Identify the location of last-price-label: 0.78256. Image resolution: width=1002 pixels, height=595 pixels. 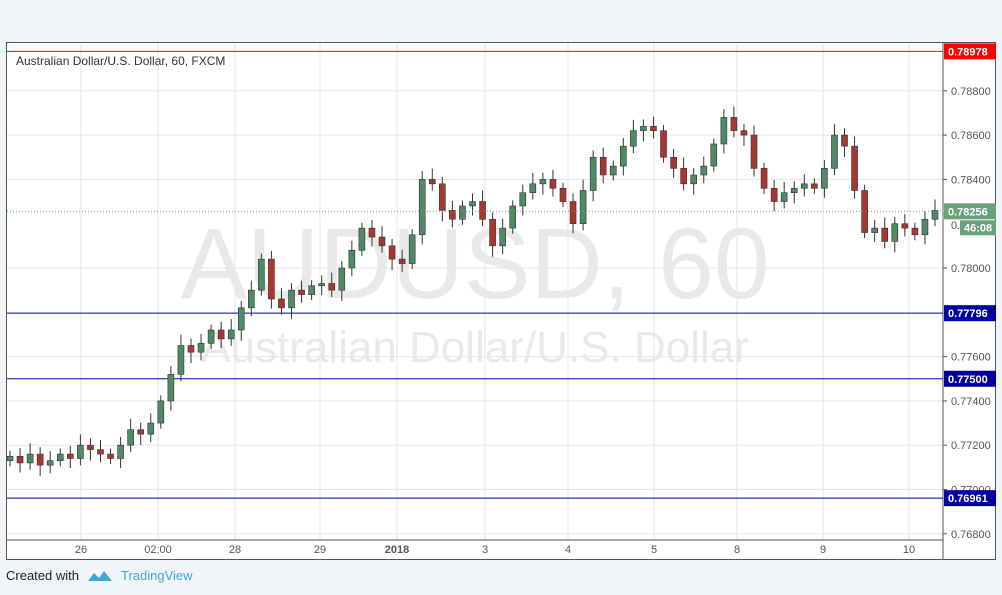
(968, 212).